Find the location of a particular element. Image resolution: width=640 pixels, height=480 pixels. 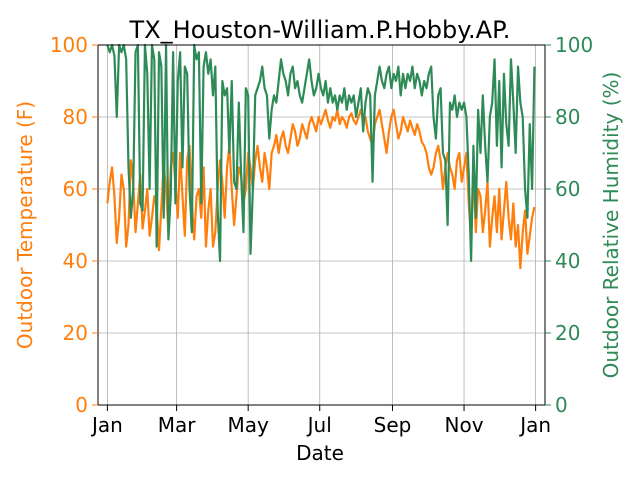

x-tick-label: Mar is located at coordinates (177, 425).